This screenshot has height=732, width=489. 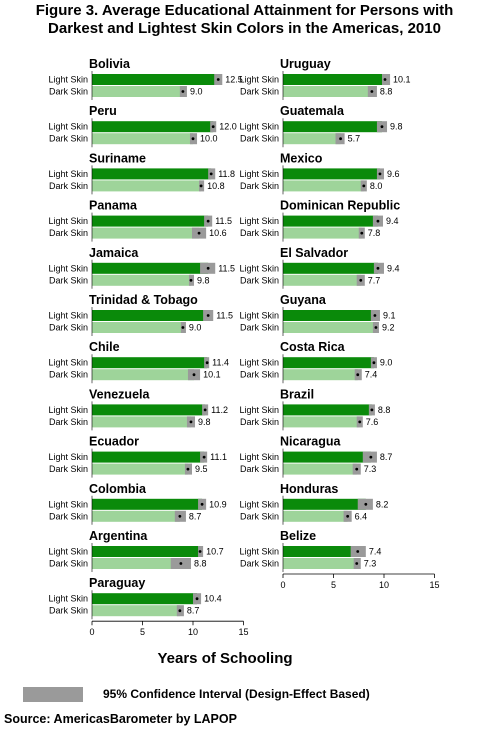 I want to click on mean-dot-dark-mexico, so click(x=363, y=186).